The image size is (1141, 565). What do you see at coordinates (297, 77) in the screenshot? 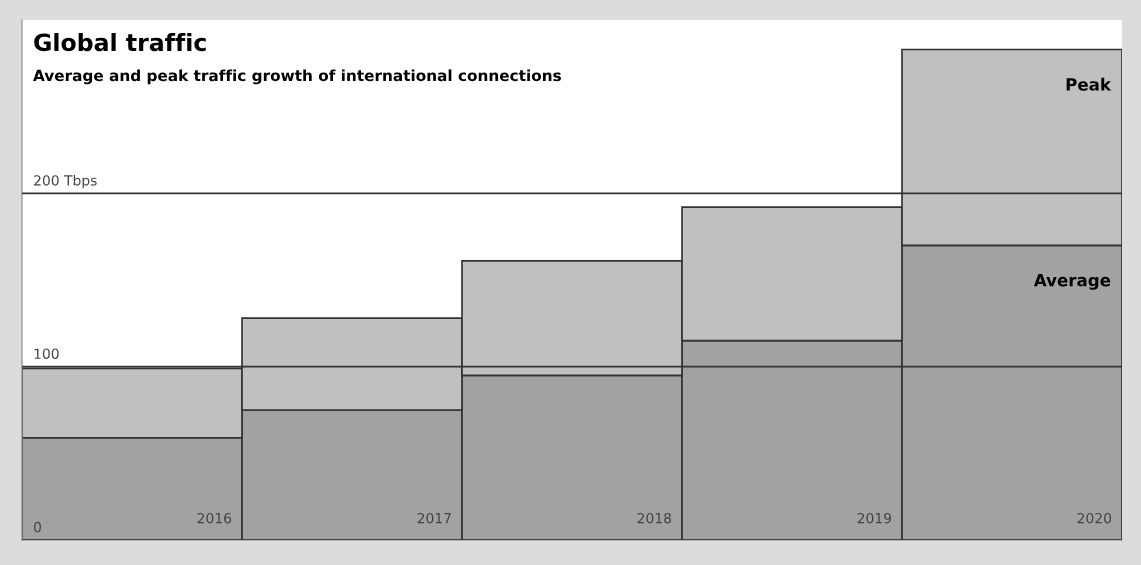
I see `text: Average and peak traffic growth of international connections` at bounding box center [297, 77].